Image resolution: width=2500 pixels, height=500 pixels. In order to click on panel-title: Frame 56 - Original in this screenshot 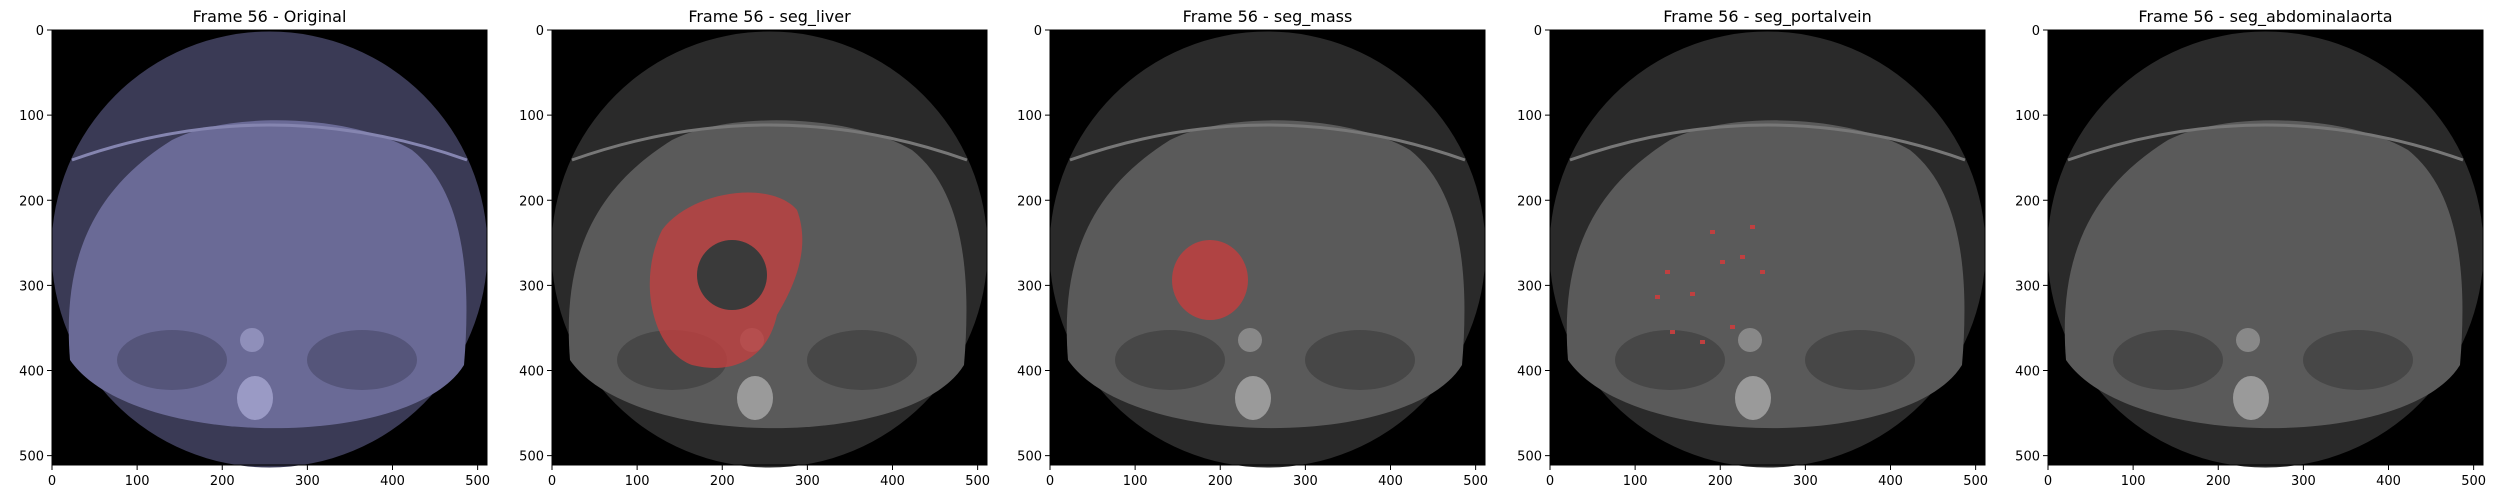, I will do `click(270, 16)`.